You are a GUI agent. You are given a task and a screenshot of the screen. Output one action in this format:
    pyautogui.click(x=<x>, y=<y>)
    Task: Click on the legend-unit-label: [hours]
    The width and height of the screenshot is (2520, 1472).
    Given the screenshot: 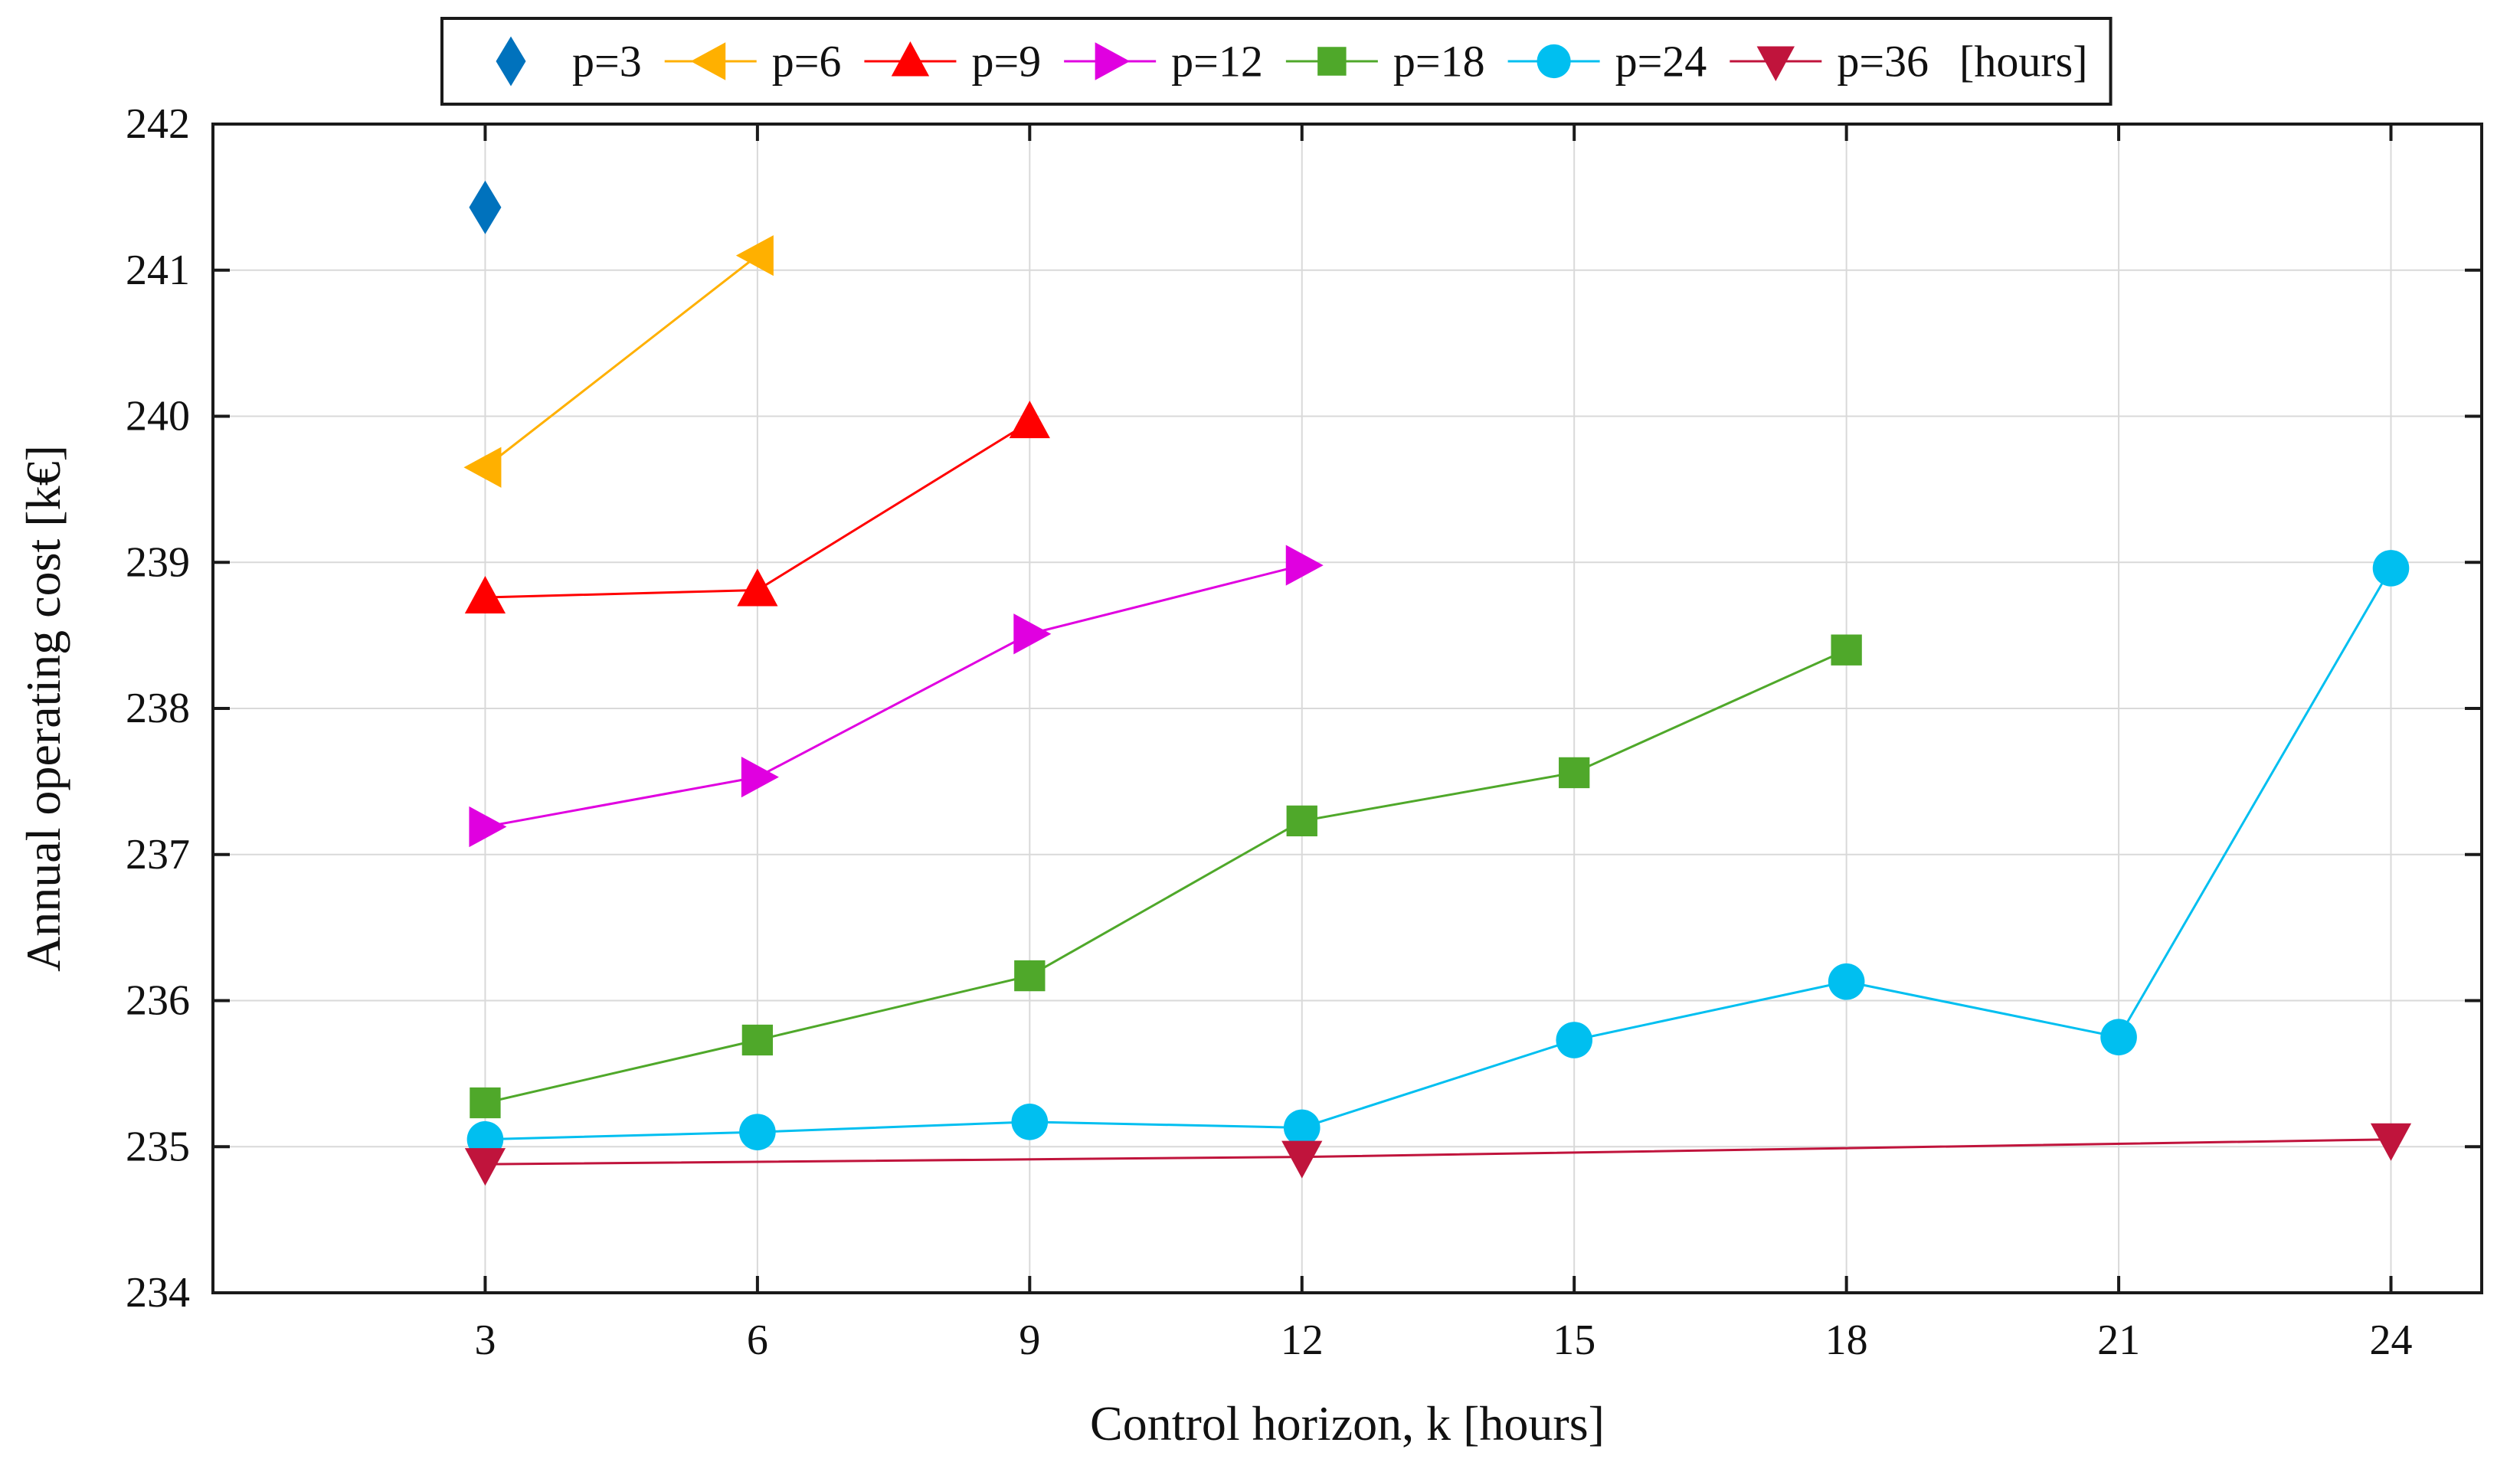 What is the action you would take?
    pyautogui.click(x=2023, y=62)
    